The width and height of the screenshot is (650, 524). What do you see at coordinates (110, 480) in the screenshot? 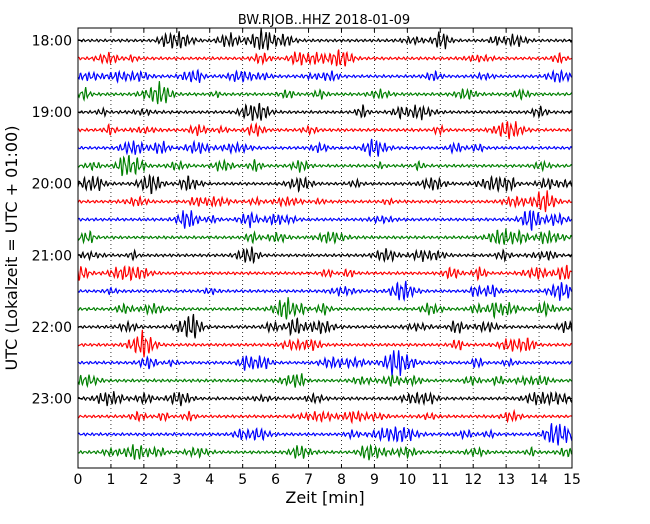
I see `x-tick-label-1: 1` at bounding box center [110, 480].